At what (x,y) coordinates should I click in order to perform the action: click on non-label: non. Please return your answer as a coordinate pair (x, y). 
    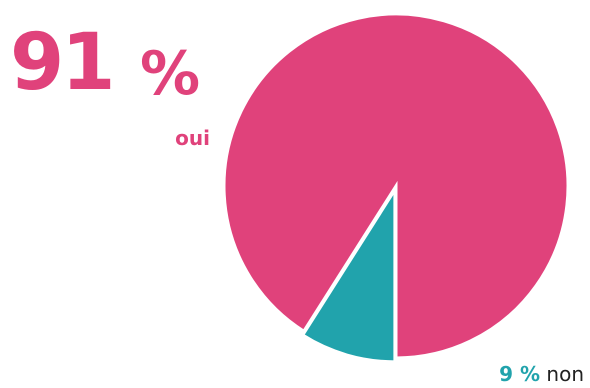
    Looking at the image, I should click on (565, 374).